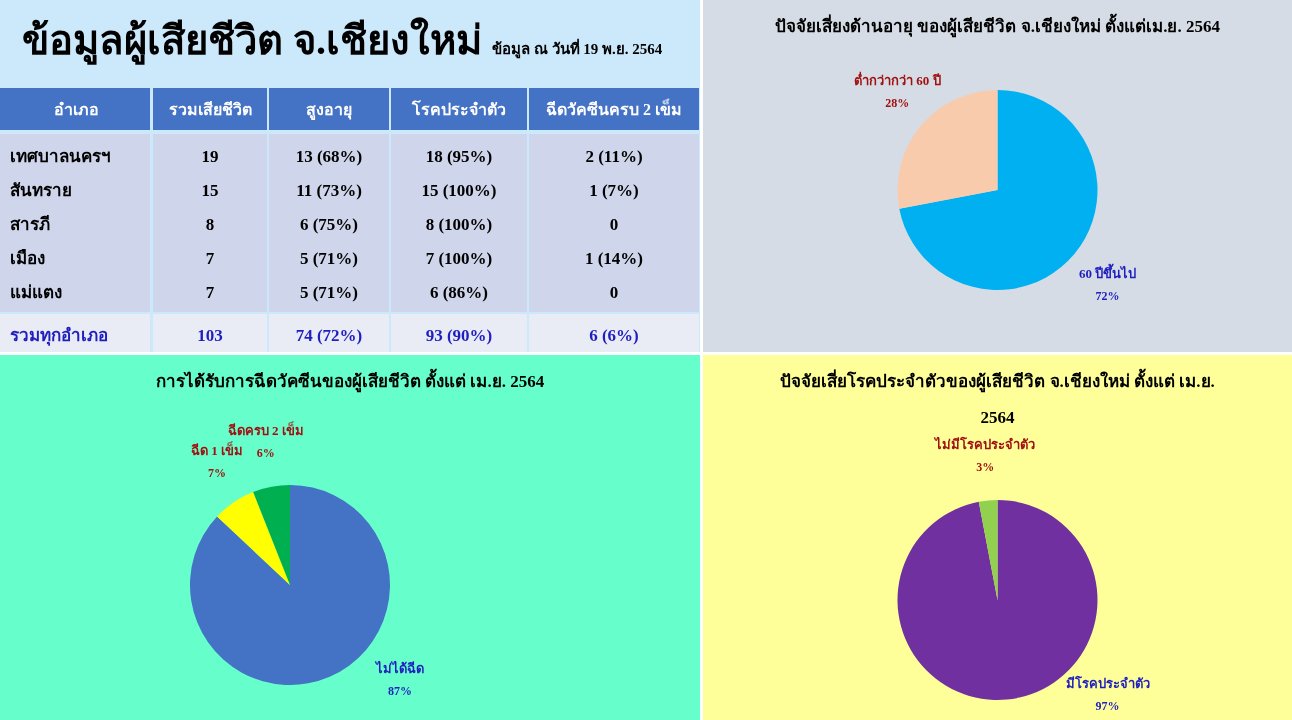 This screenshot has height=720, width=1292. What do you see at coordinates (459, 292) in the screenshot?
I see `text: 6 (86%)` at bounding box center [459, 292].